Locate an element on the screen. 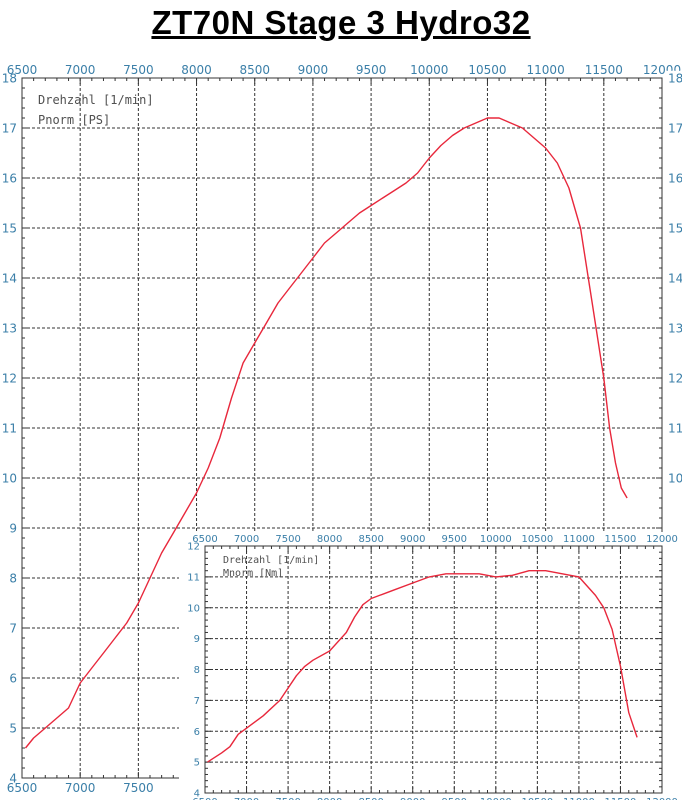  main-xtick-top-label: 11000 is located at coordinates (546, 70).